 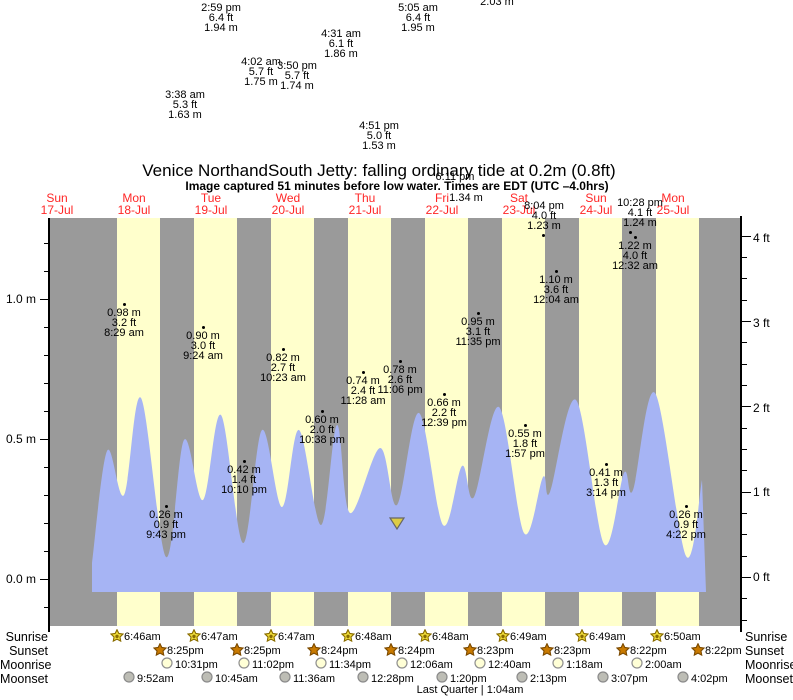 What do you see at coordinates (196, 665) in the screenshot?
I see `astro-time: 10:31pm` at bounding box center [196, 665].